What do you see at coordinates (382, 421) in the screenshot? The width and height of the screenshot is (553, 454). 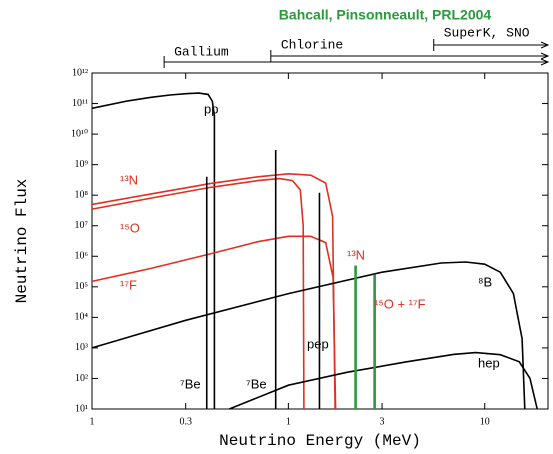 I see `x-tick-label: 3` at bounding box center [382, 421].